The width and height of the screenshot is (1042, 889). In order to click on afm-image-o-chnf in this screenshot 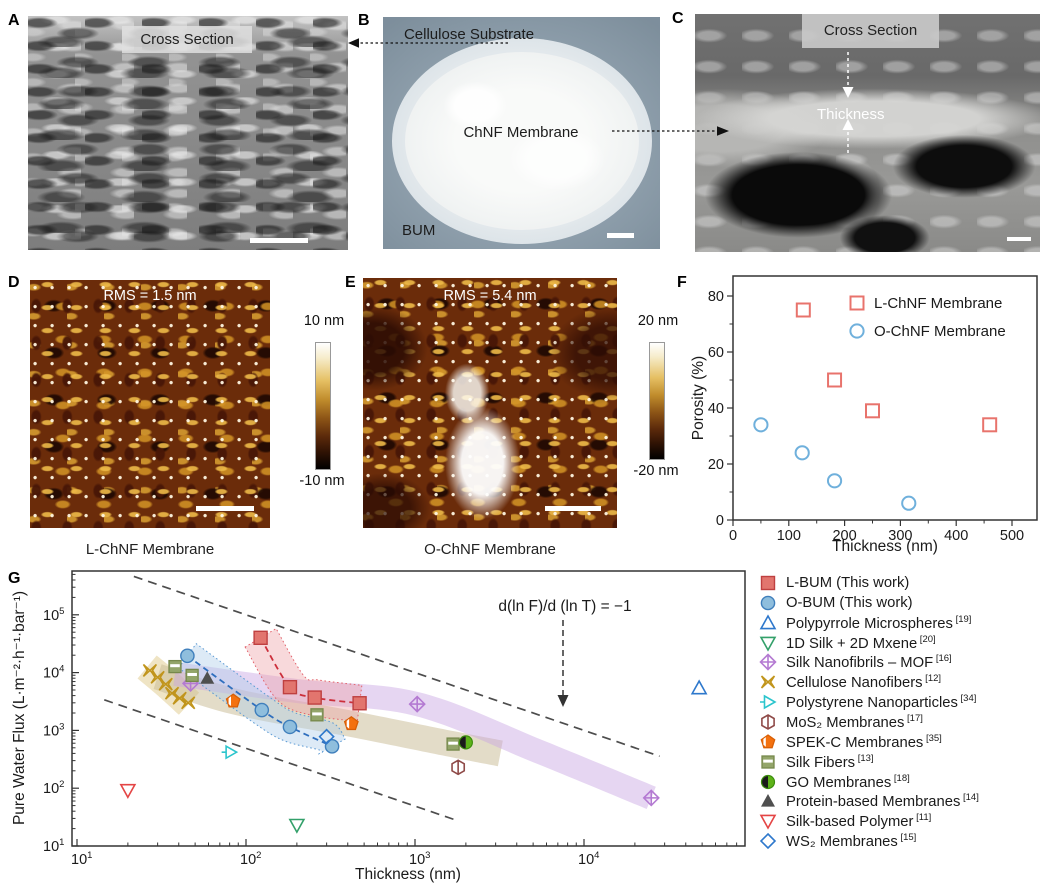, I will do `click(490, 403)`.